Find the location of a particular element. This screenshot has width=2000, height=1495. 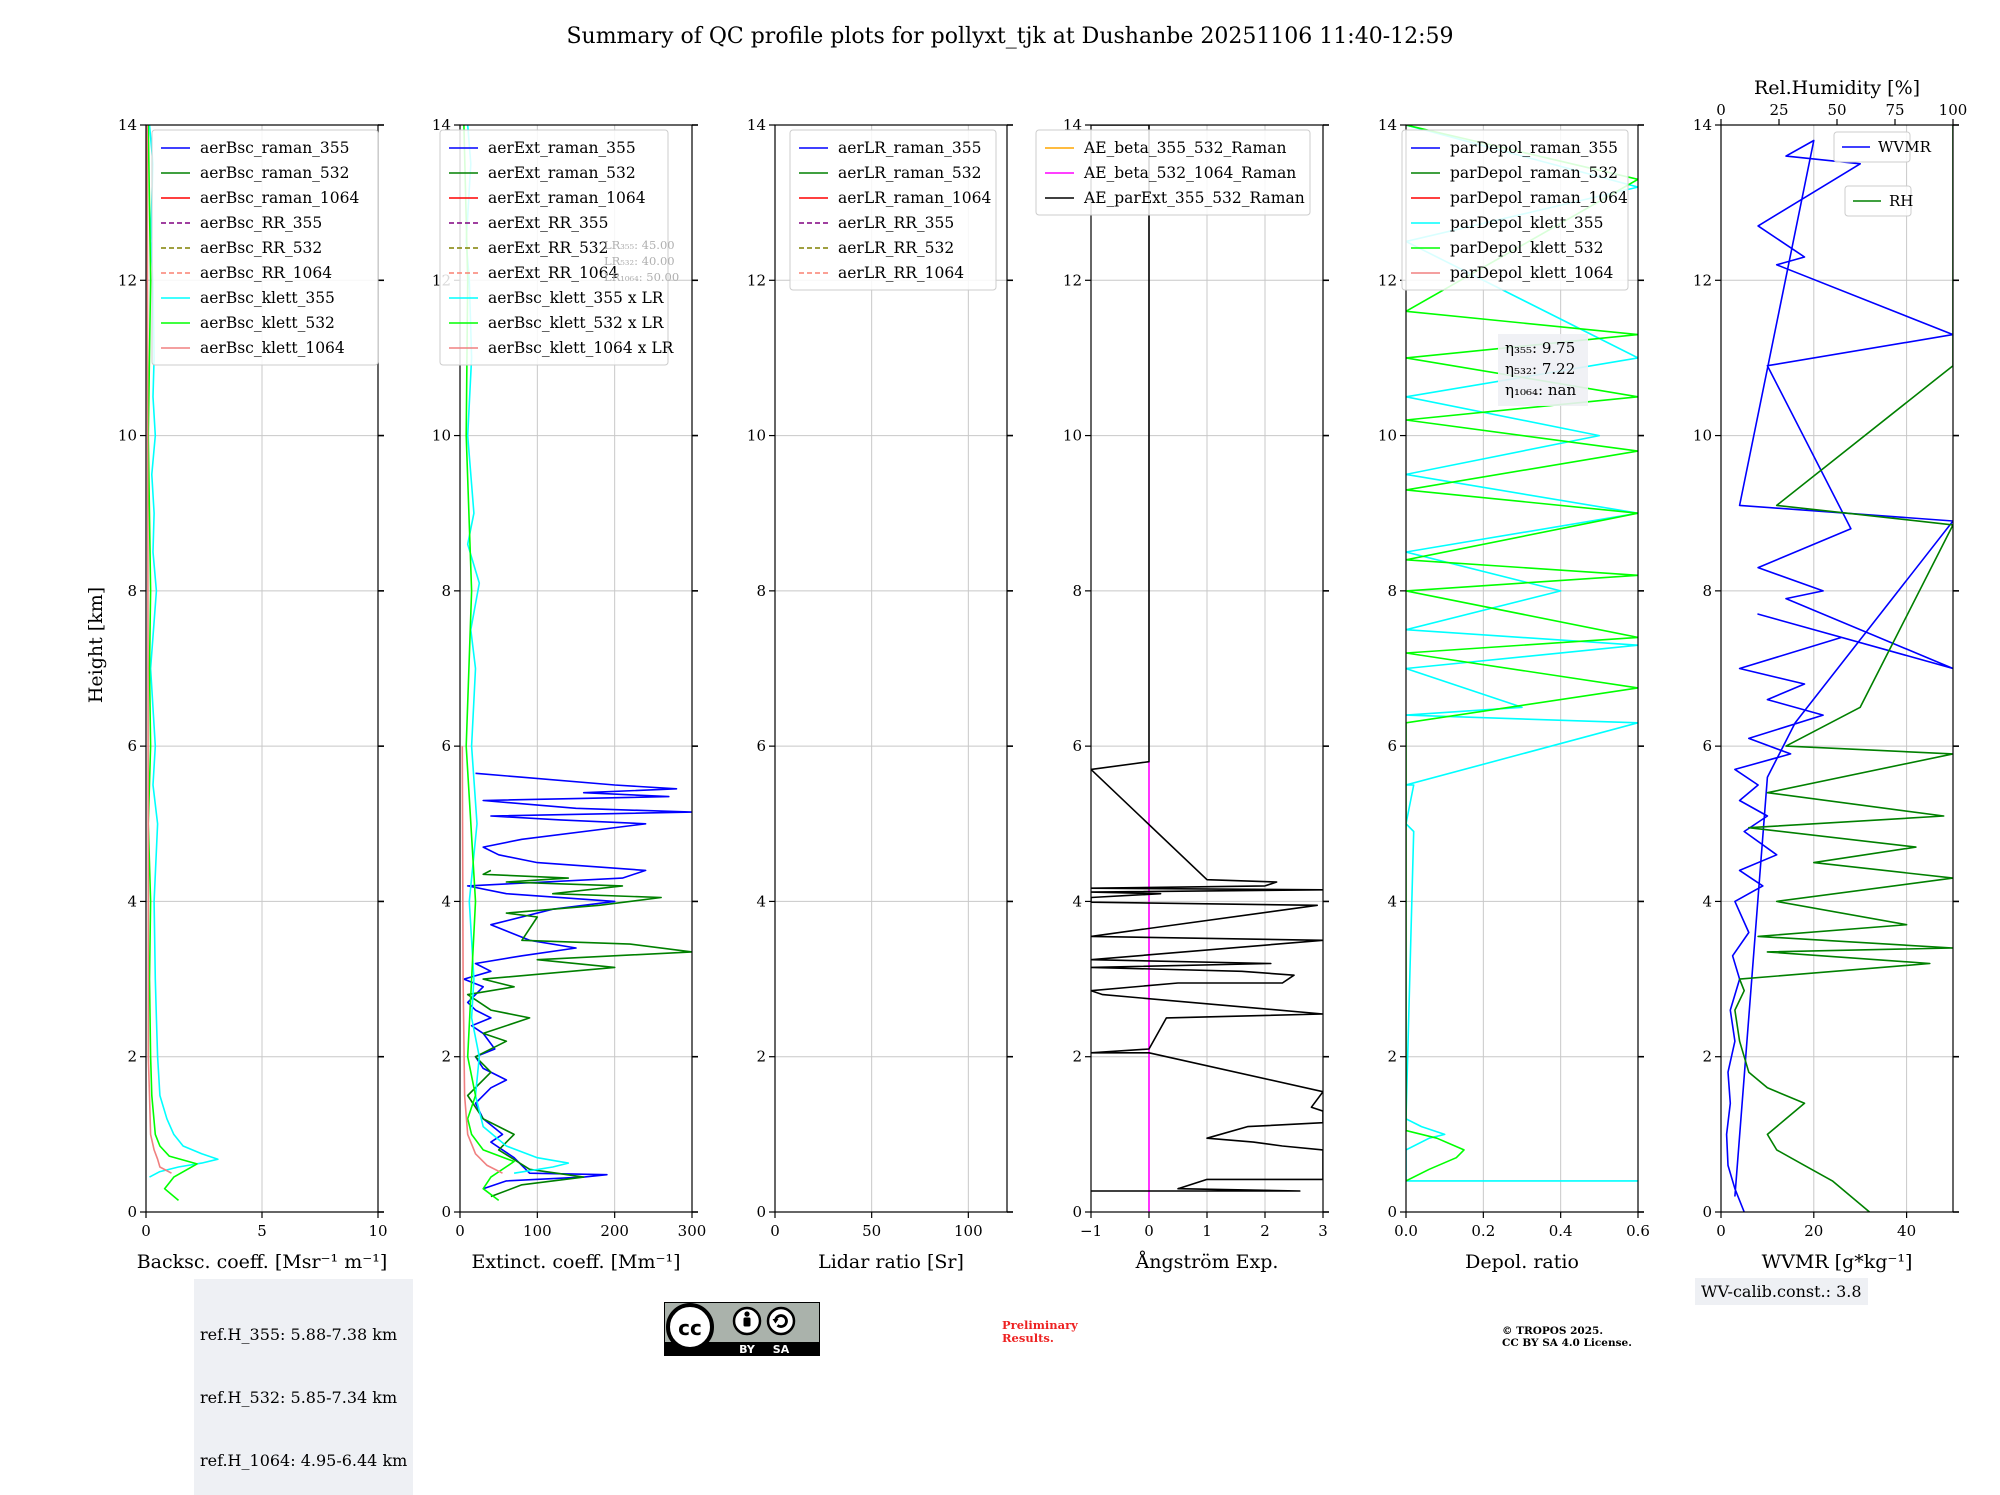

series-RH is located at coordinates (1843, 668).